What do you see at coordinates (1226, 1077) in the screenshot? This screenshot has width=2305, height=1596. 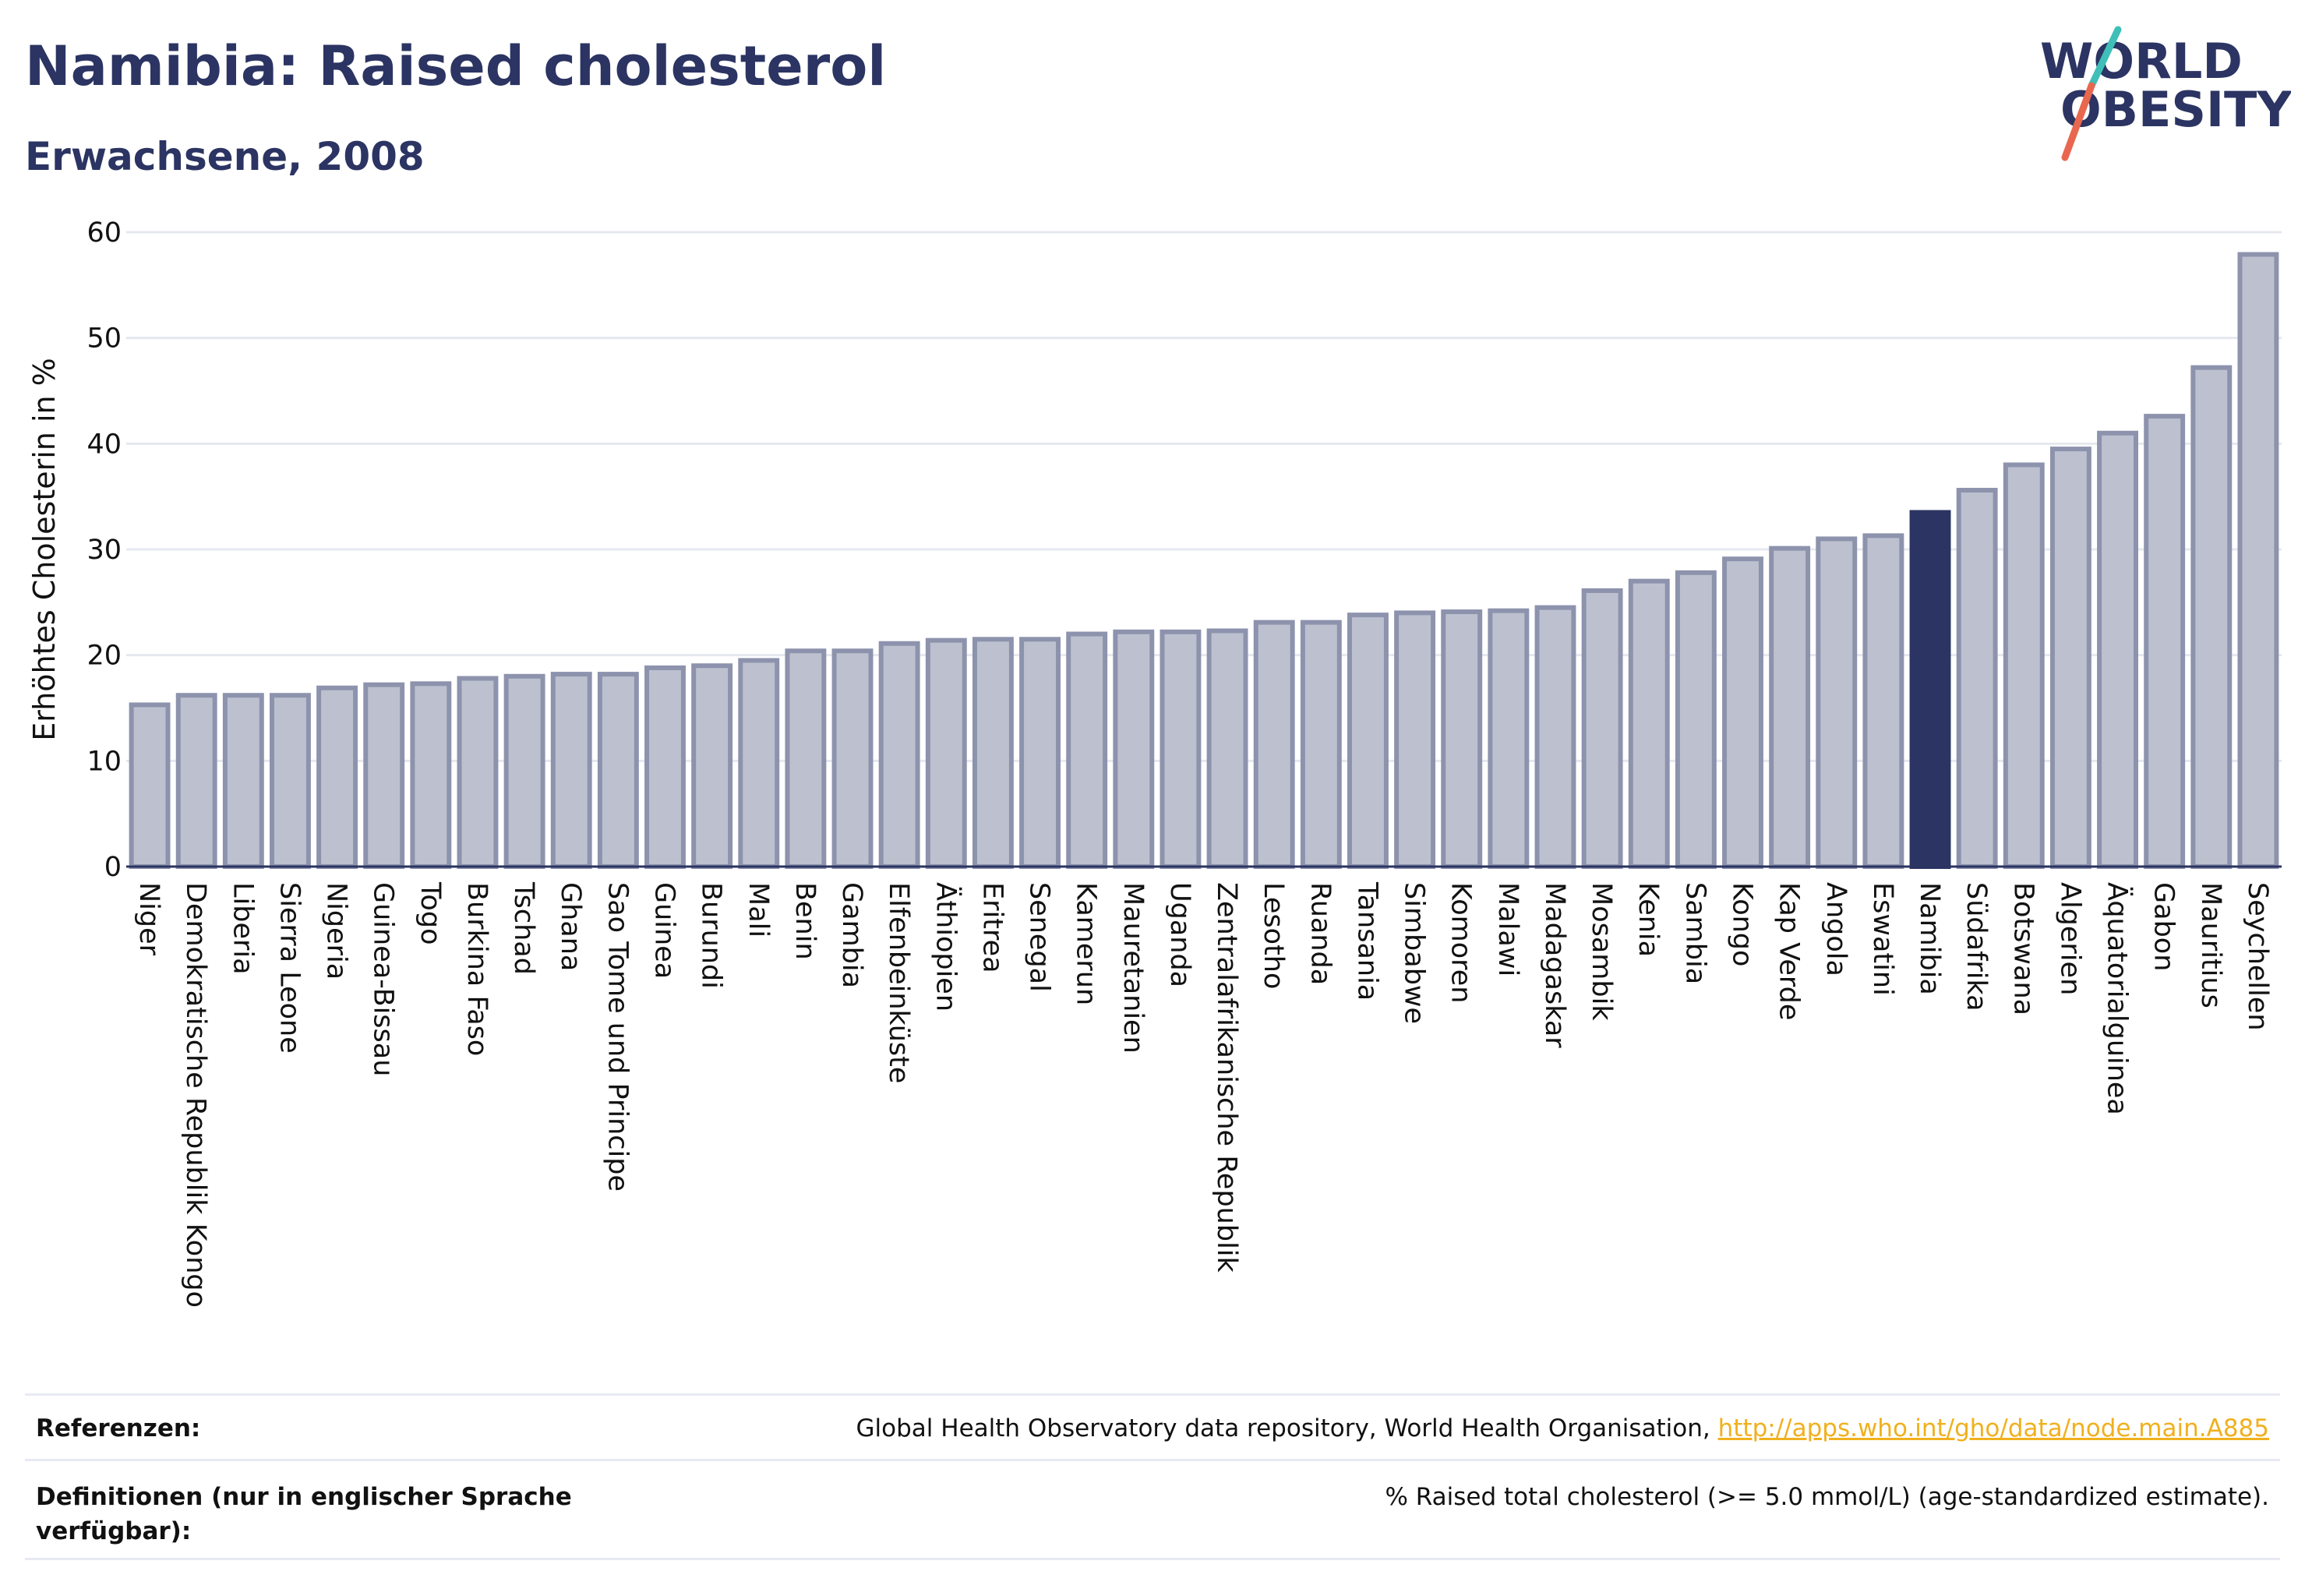 I see `x-tick-label: Zentralafrikanische Republik` at bounding box center [1226, 1077].